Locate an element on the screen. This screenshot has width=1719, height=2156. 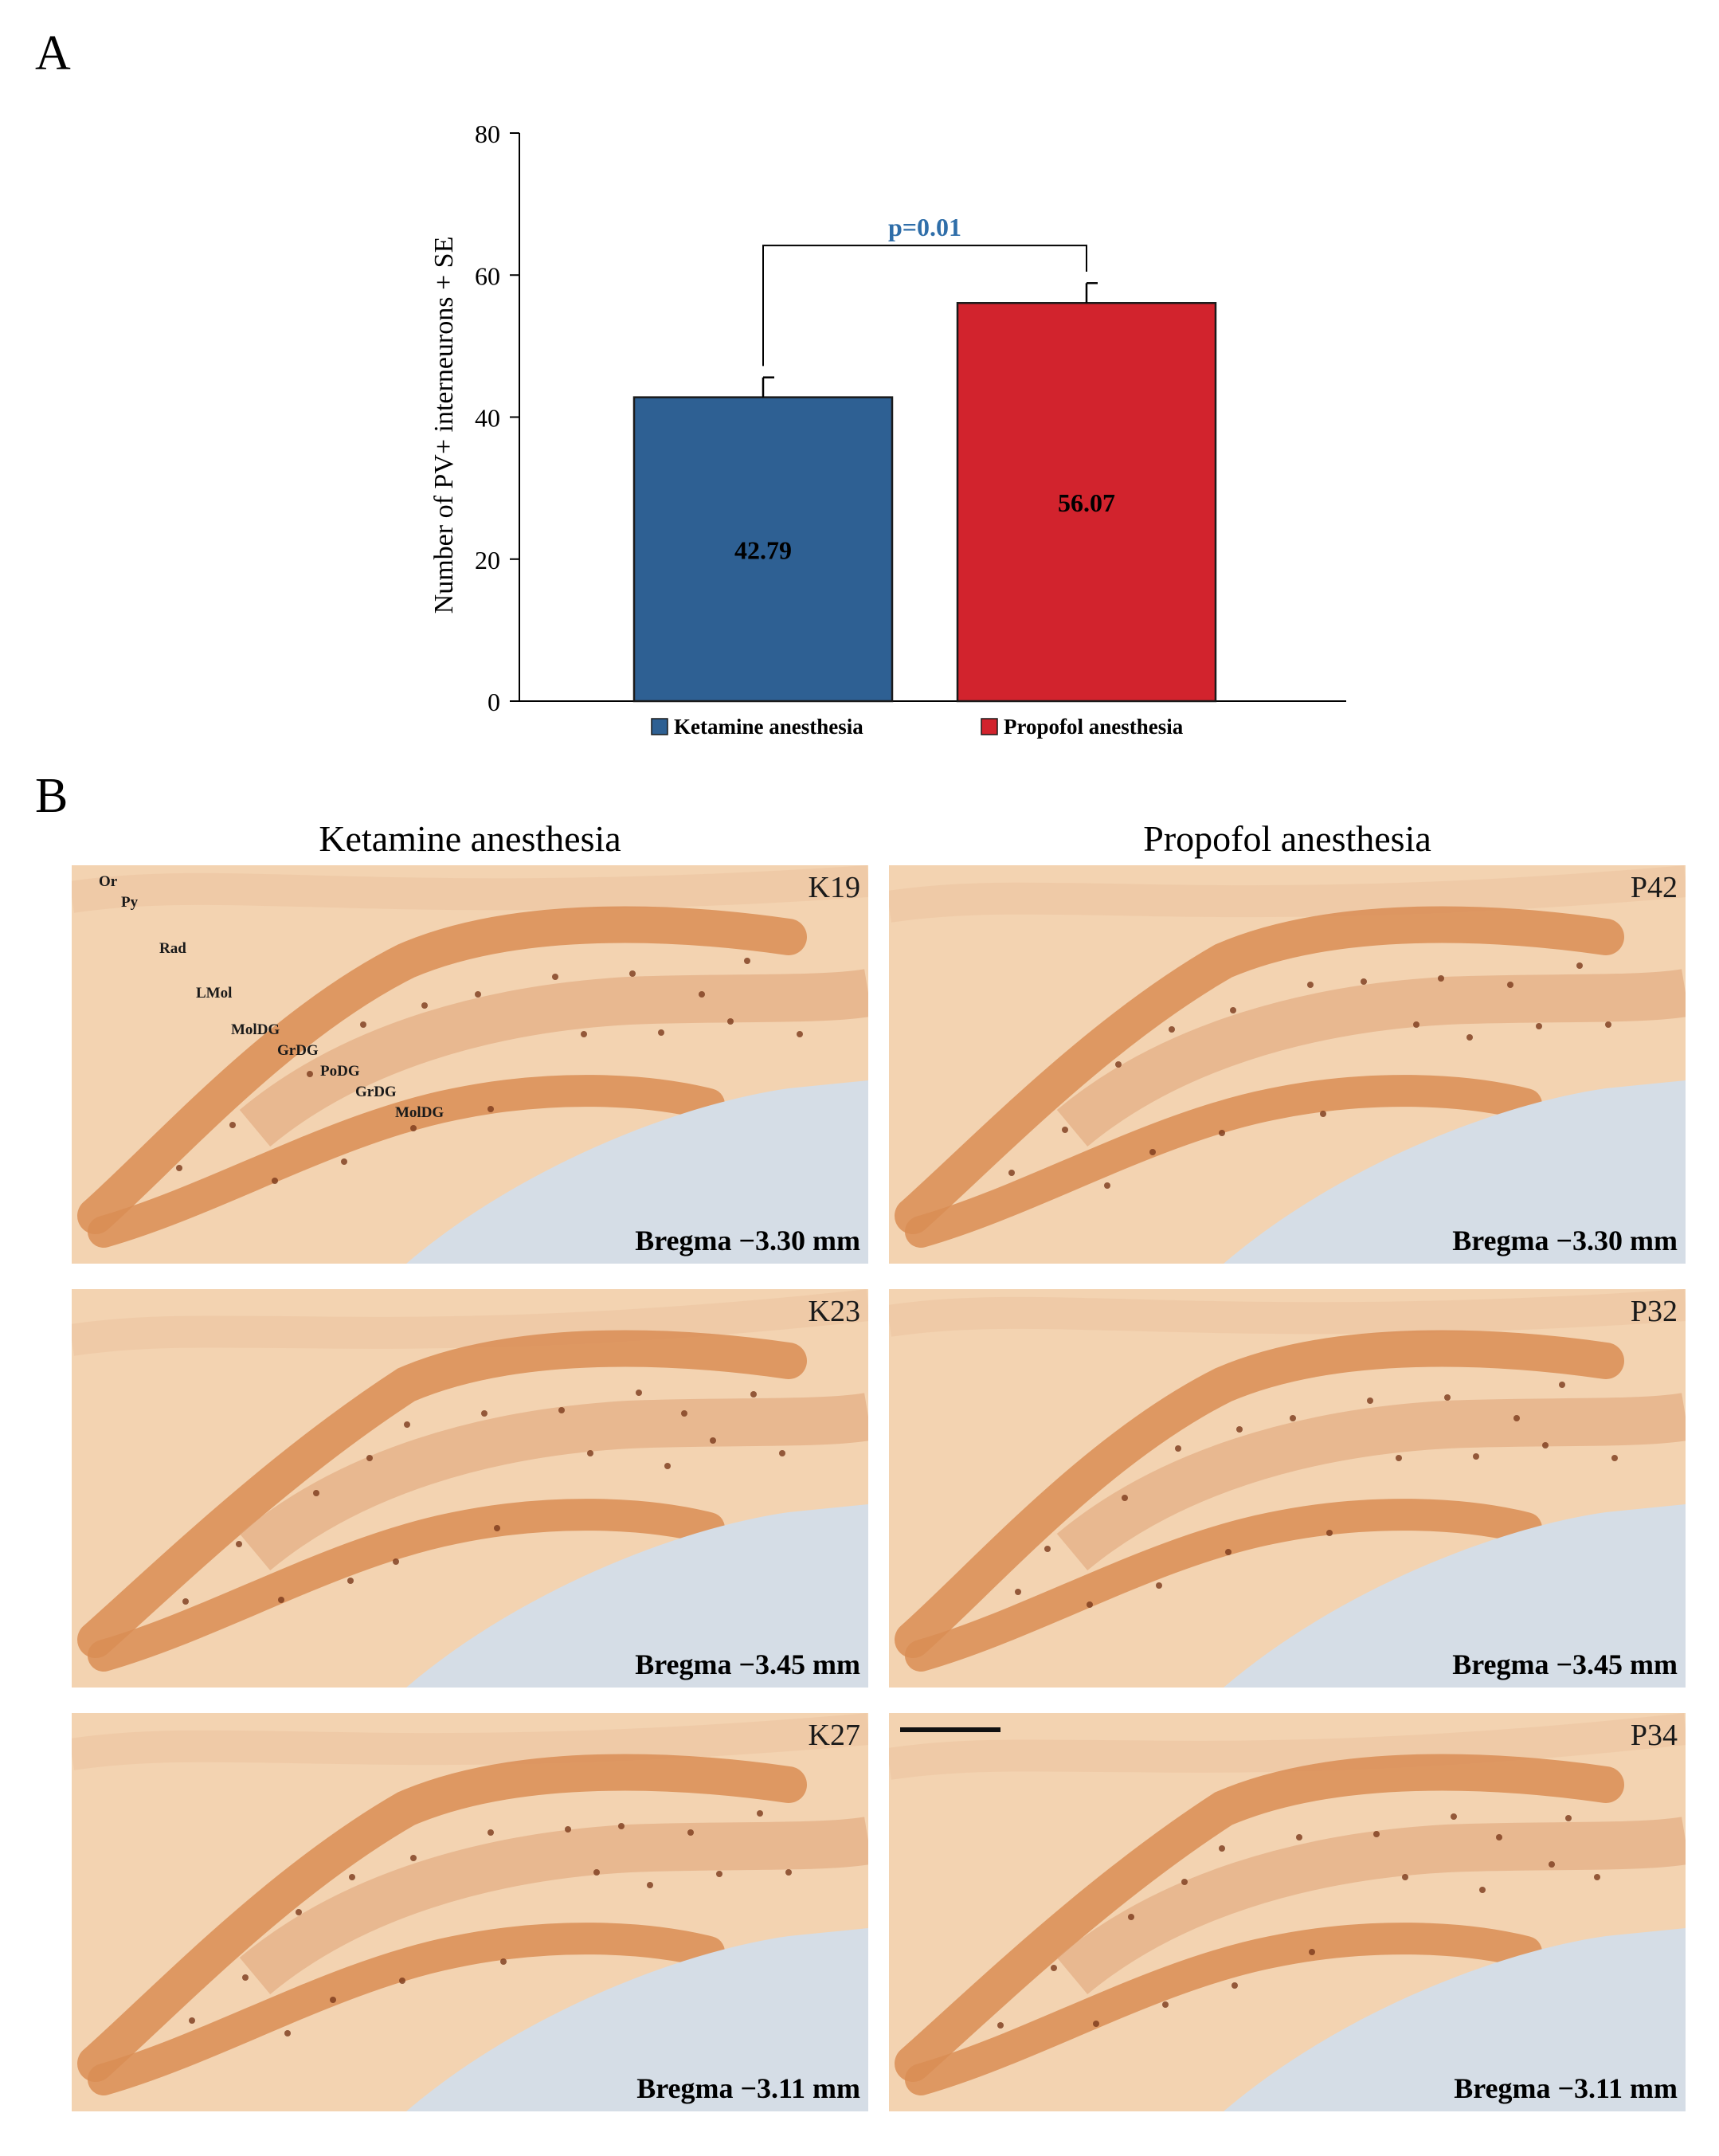
layer-label: Rad is located at coordinates (172, 949).